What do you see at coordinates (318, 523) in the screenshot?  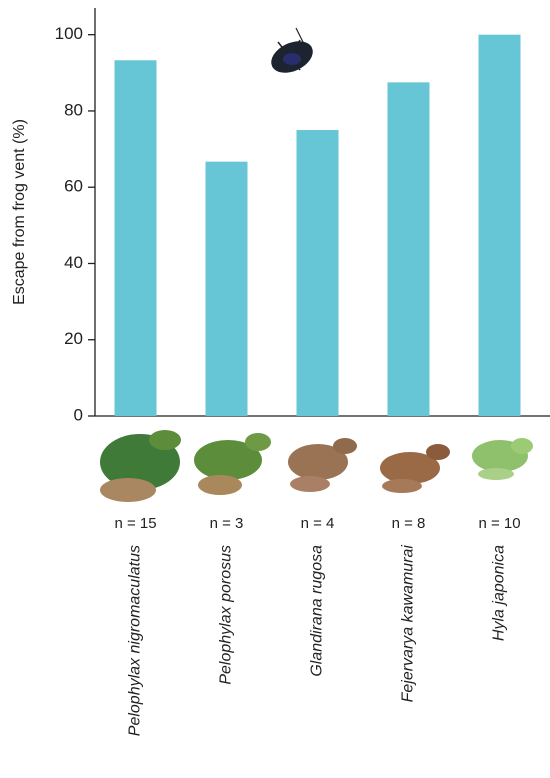 I see `n-label: n = 4` at bounding box center [318, 523].